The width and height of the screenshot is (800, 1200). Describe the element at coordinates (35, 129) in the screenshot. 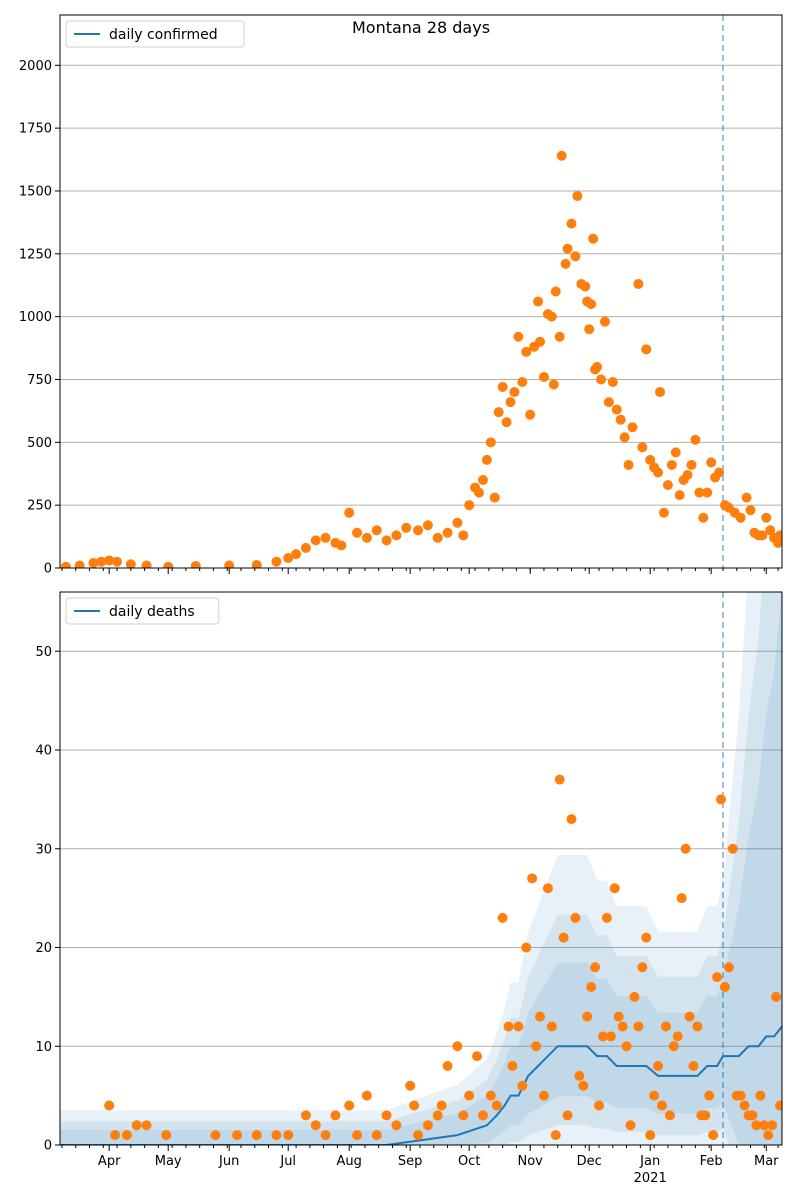

I see `y-tick-label: 1750` at that location.